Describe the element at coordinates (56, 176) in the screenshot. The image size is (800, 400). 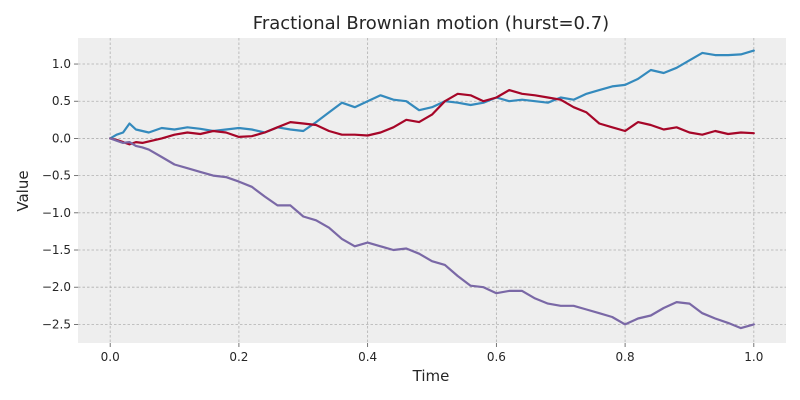
I see `y-tick-label: −0.5` at that location.